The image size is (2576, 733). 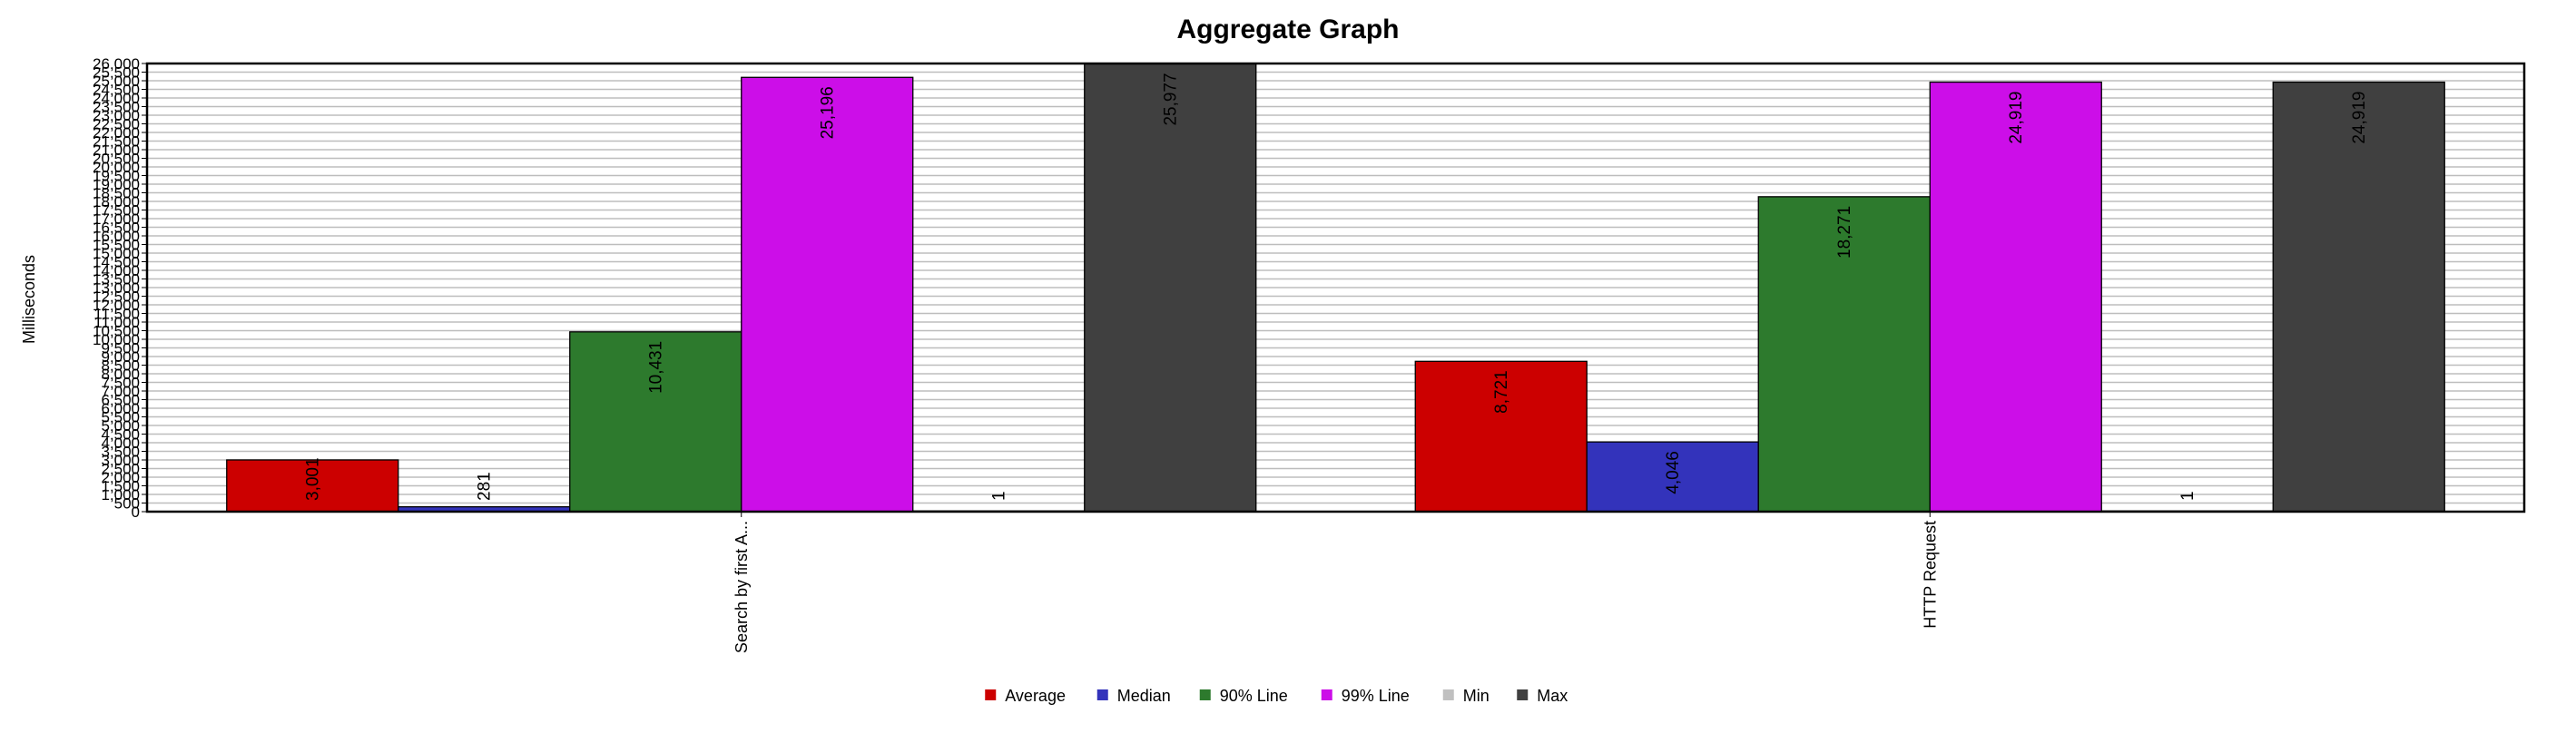 I want to click on y-tick-label: 23,000, so click(x=116, y=116).